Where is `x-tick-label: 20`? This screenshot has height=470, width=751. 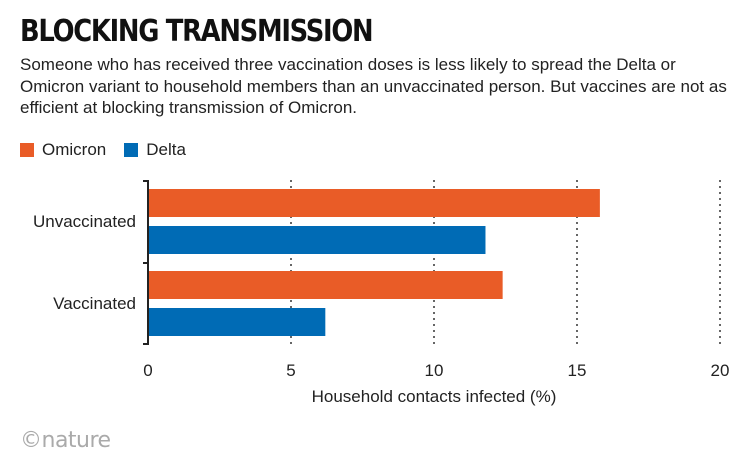 x-tick-label: 20 is located at coordinates (720, 370).